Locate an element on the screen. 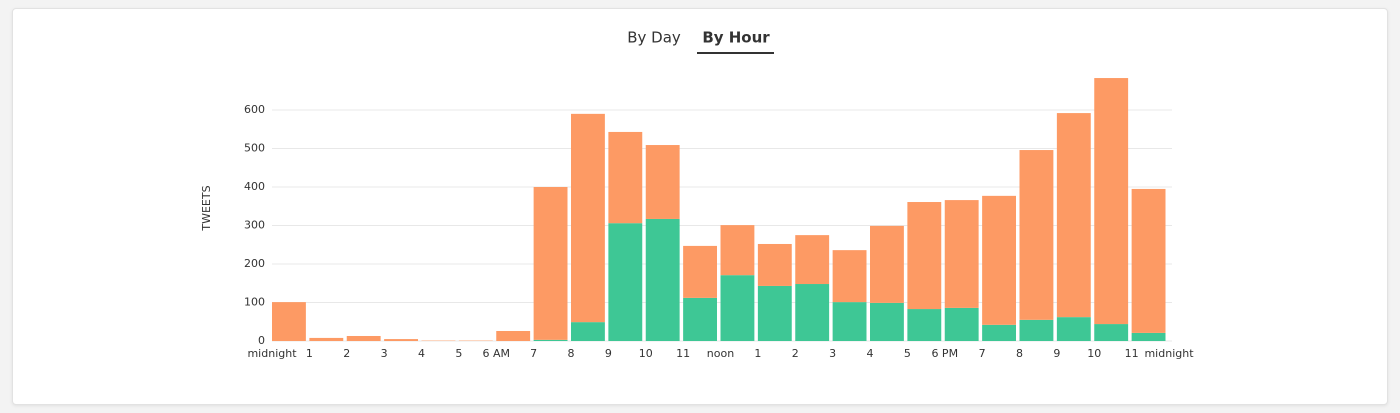  y-axis-label: TWEETS is located at coordinates (206, 208).